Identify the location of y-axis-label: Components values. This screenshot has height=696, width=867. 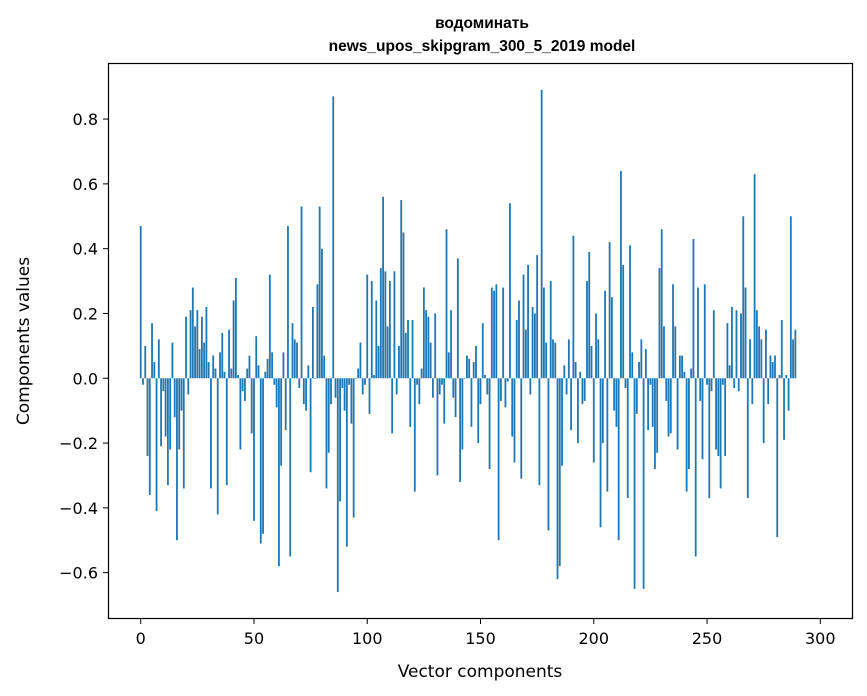
(24, 341).